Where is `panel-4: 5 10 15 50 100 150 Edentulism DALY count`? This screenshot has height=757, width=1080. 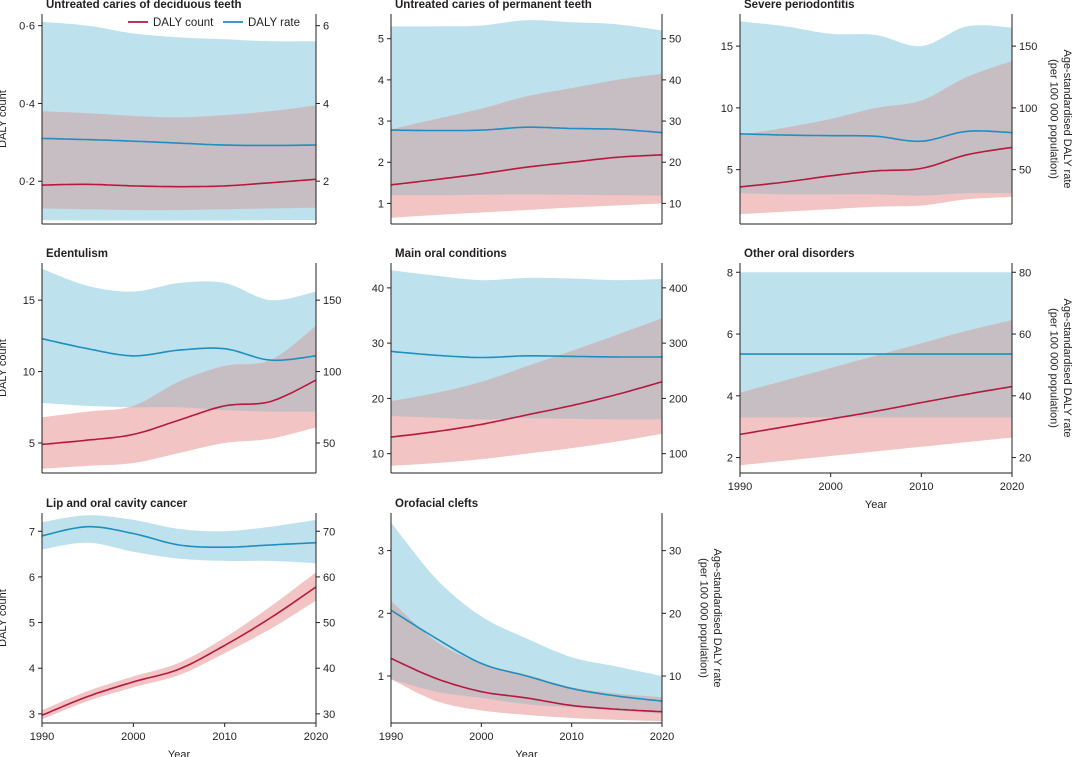
panel-4: 5 10 15 50 100 150 Edentulism DALY count is located at coordinates (170, 361).